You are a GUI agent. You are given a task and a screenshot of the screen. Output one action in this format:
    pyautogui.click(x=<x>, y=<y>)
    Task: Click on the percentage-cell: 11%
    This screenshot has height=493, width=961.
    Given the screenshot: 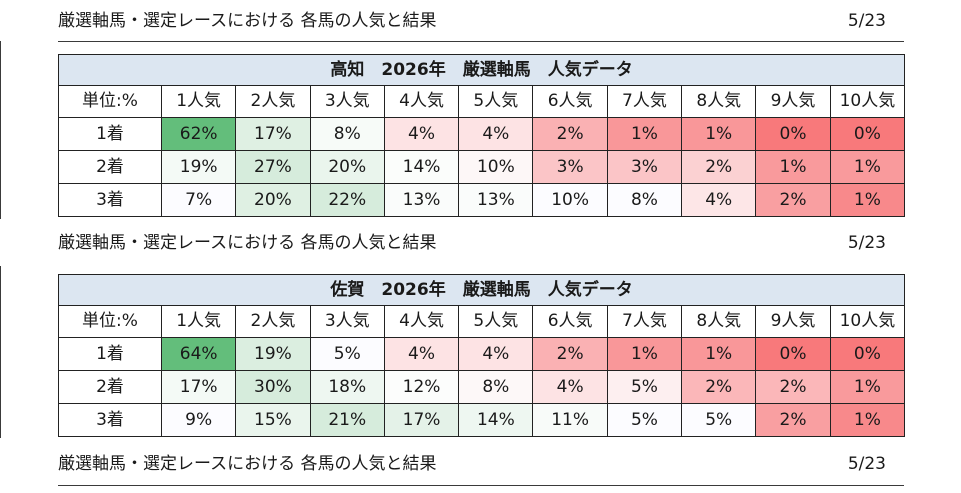 What is the action you would take?
    pyautogui.click(x=570, y=420)
    